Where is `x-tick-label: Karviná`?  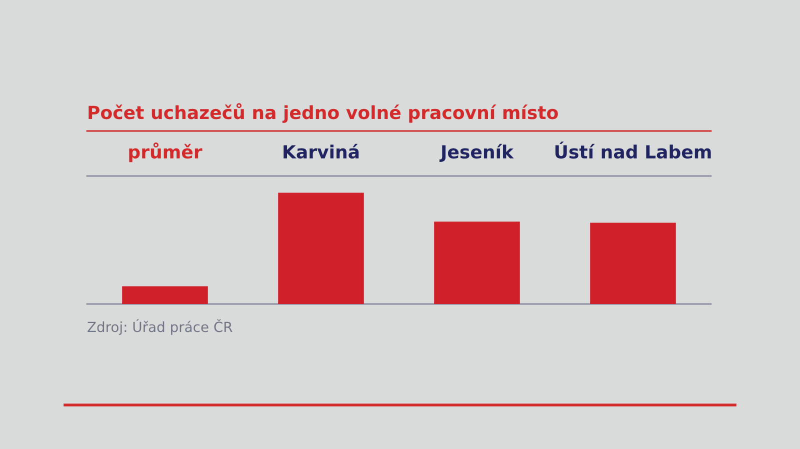
x-tick-label: Karviná is located at coordinates (321, 151).